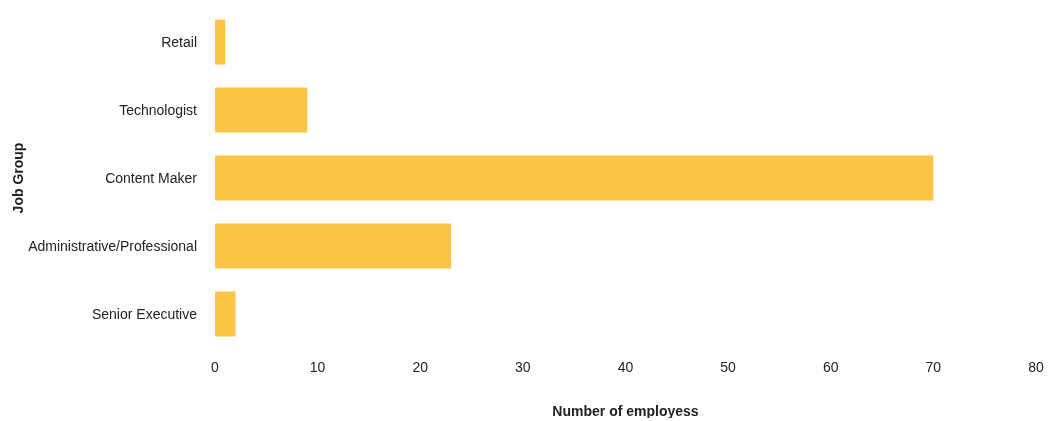 The height and width of the screenshot is (421, 1054). What do you see at coordinates (625, 366) in the screenshot?
I see `x-tick-label: 40` at bounding box center [625, 366].